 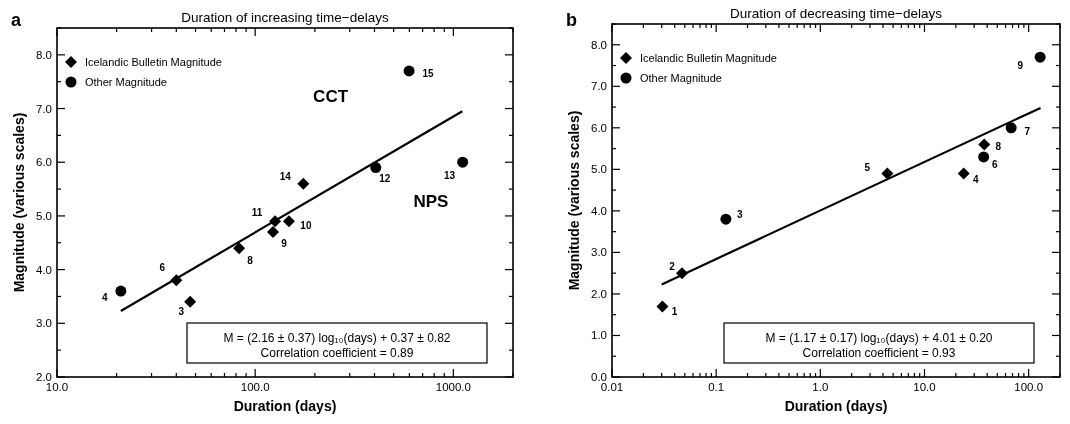 What do you see at coordinates (257, 212) in the screenshot?
I see `annotation: 11` at bounding box center [257, 212].